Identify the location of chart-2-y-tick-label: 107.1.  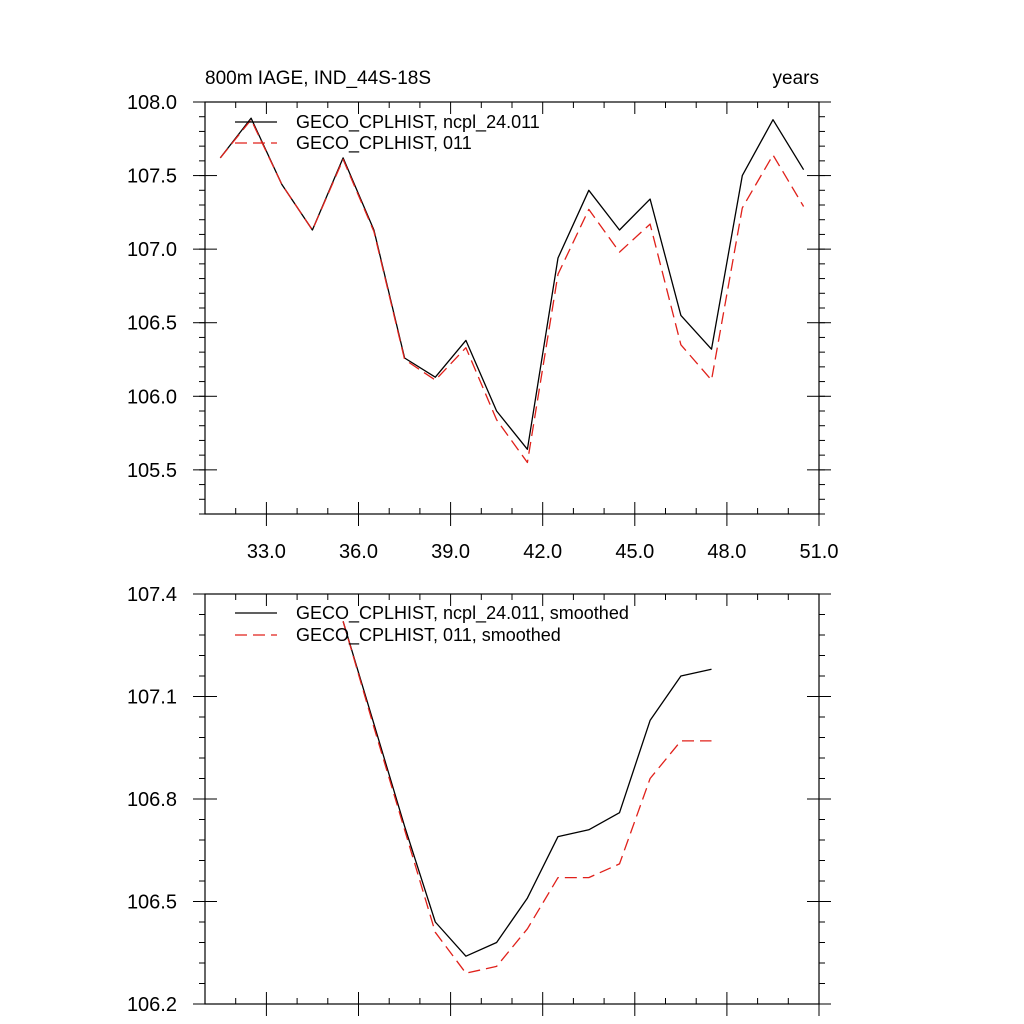
(152, 698).